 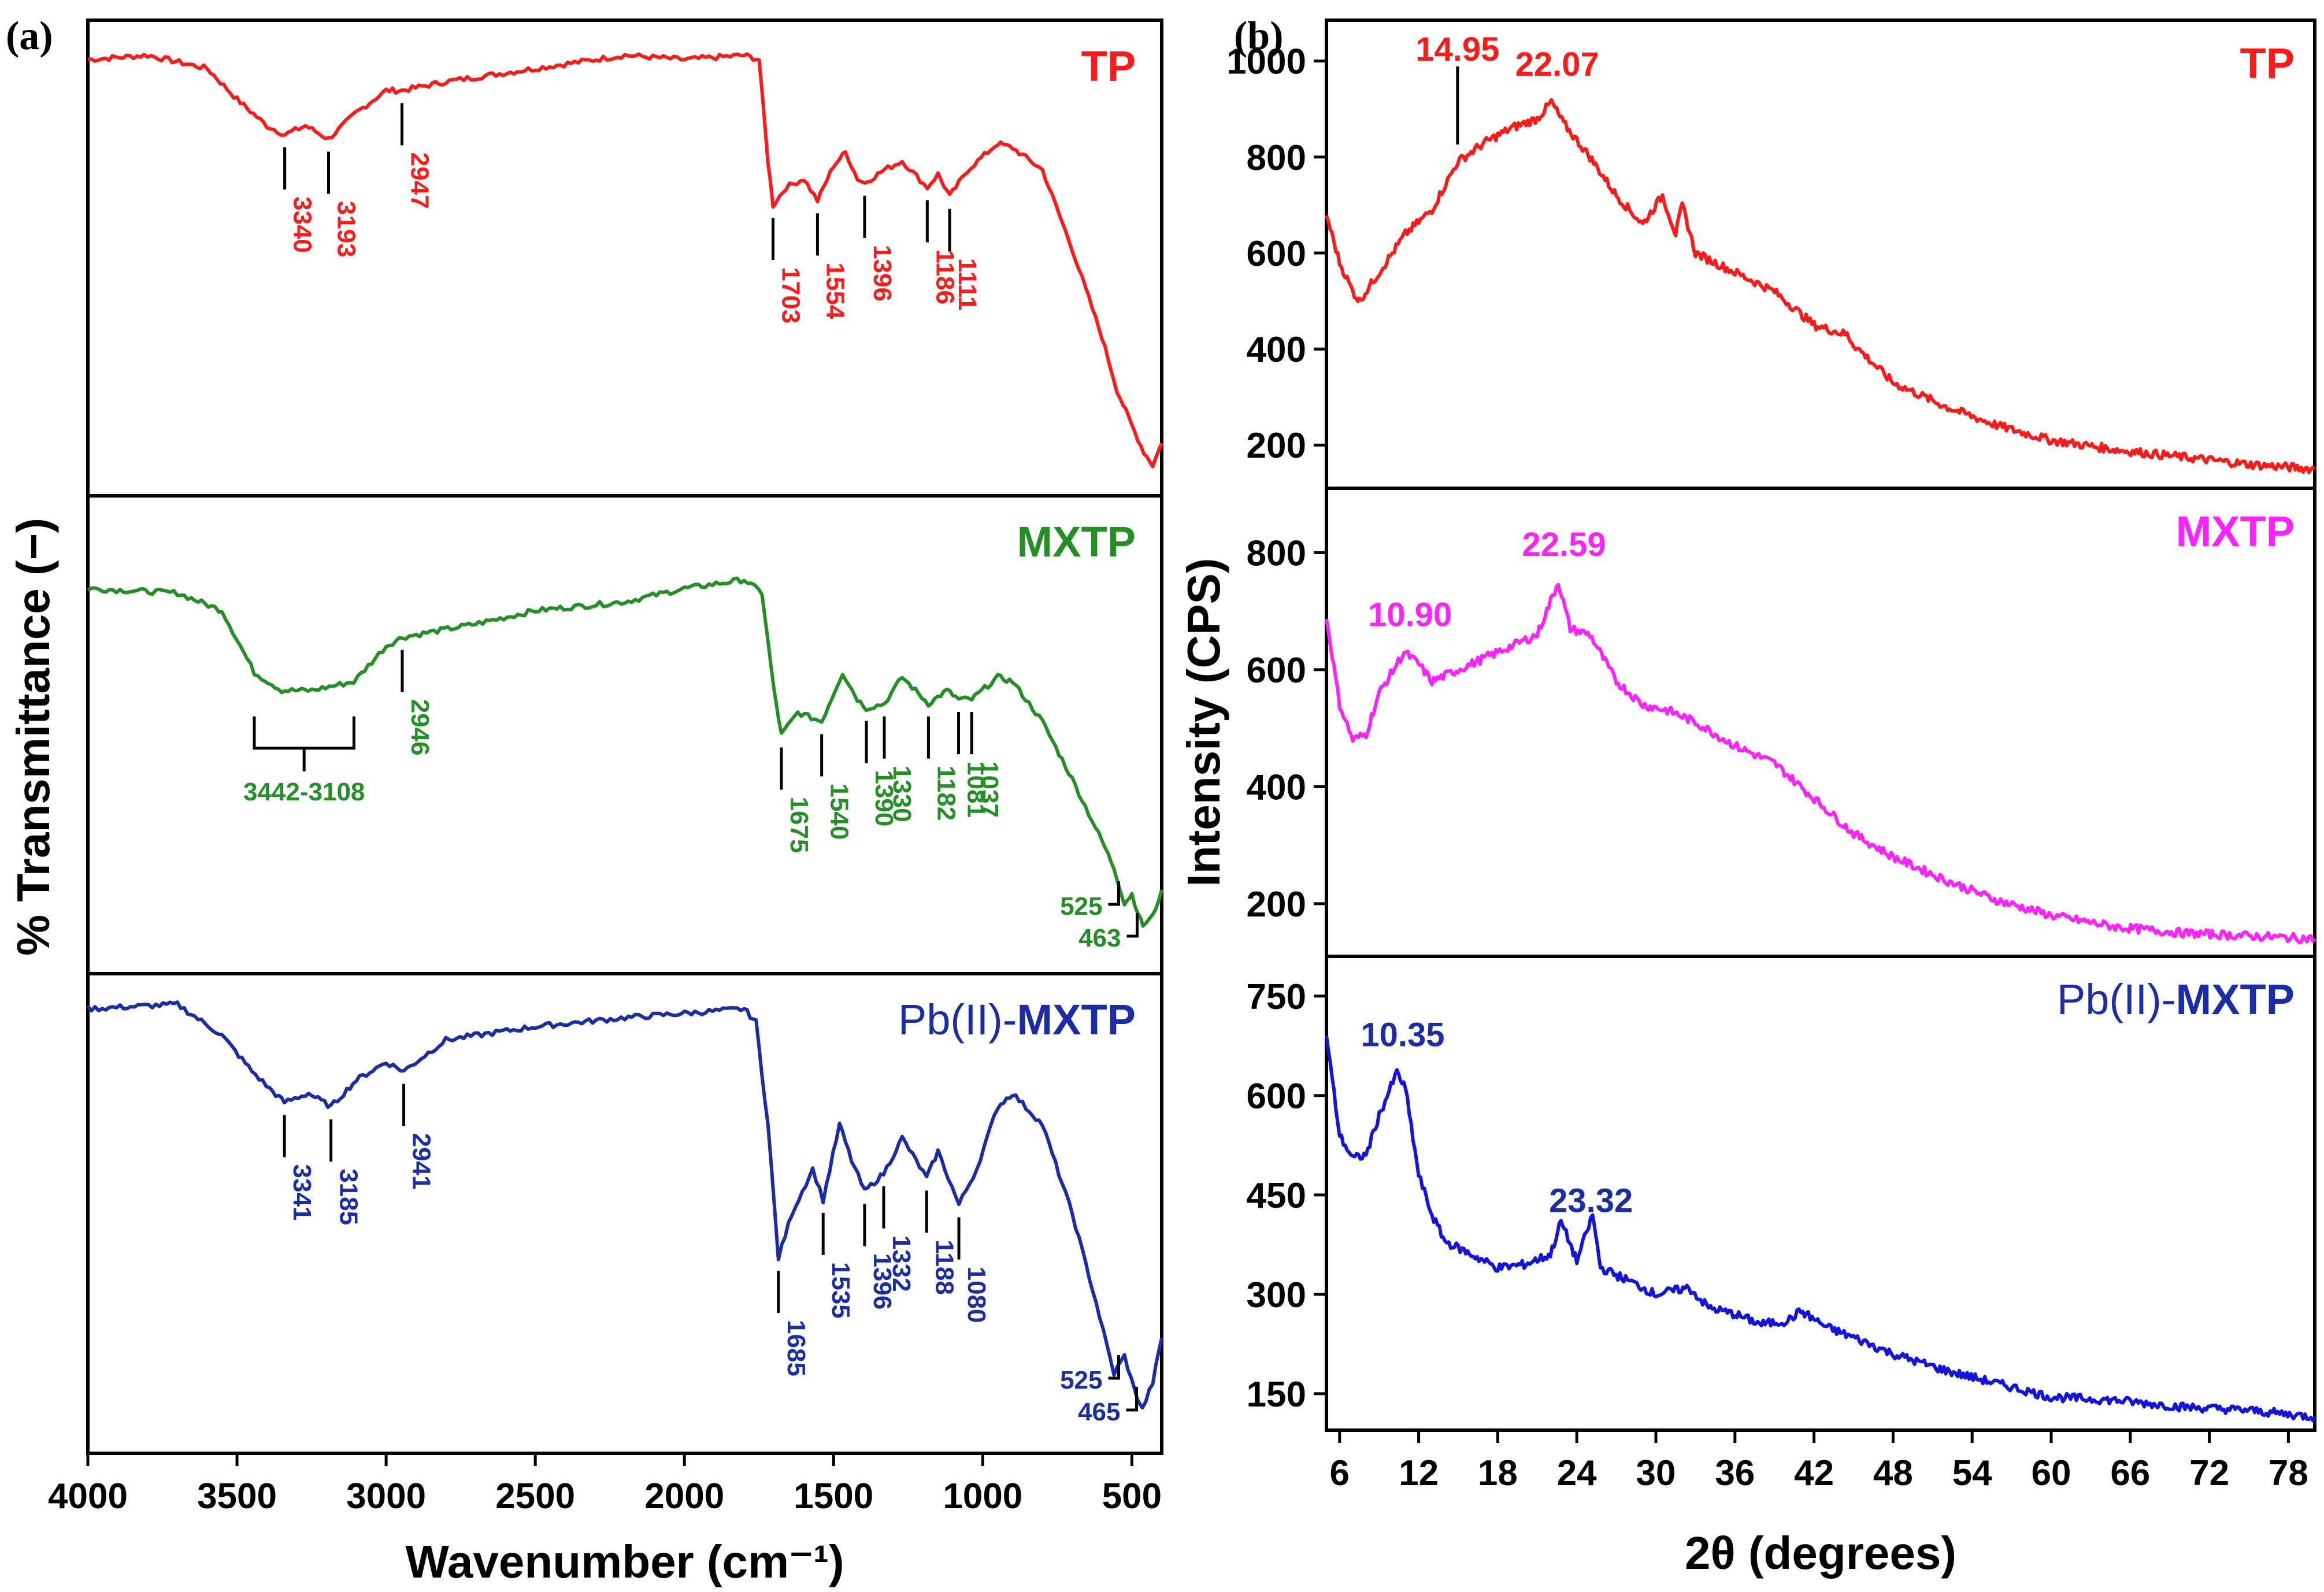 What do you see at coordinates (1276, 1395) in the screenshot?
I see `xrd-y-tick-label: 150` at bounding box center [1276, 1395].